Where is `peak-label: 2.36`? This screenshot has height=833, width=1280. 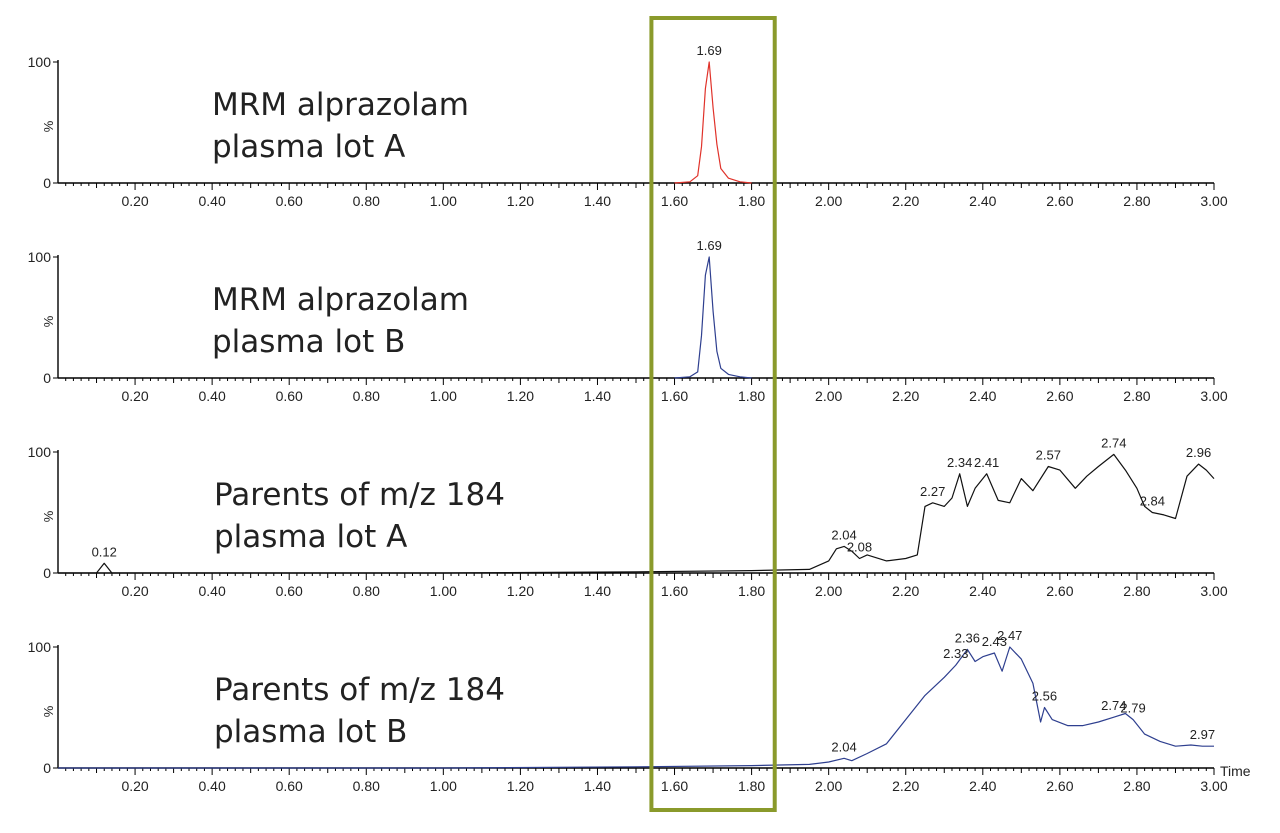
peak-label: 2.36 is located at coordinates (967, 637).